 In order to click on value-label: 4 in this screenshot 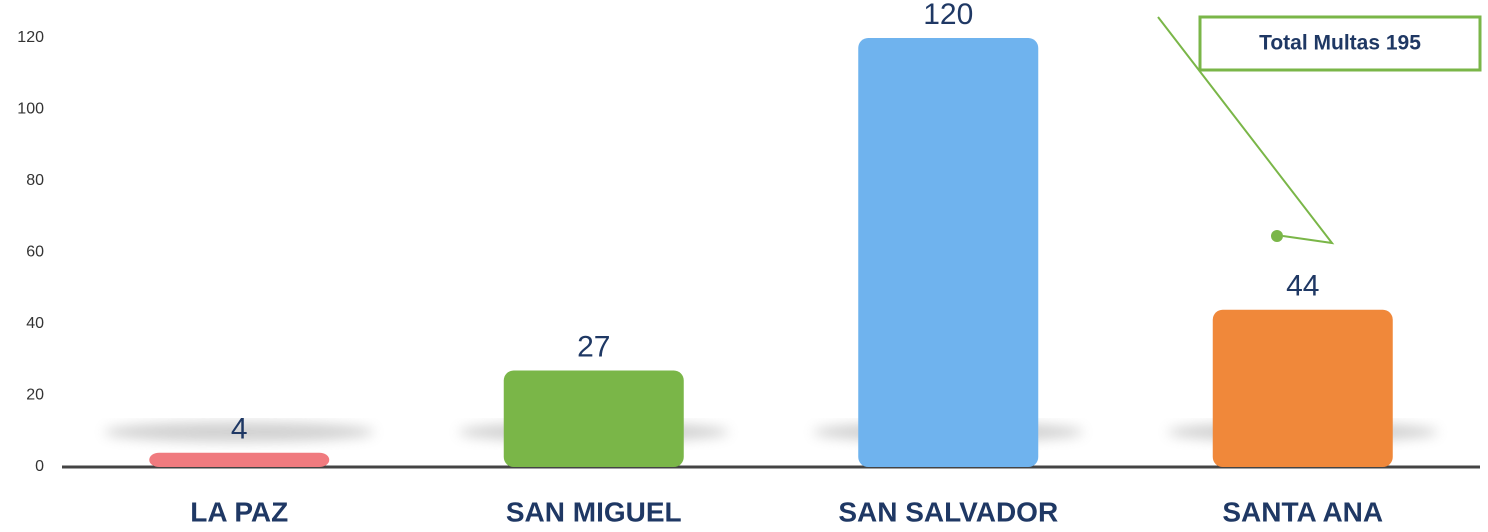, I will do `click(239, 429)`.